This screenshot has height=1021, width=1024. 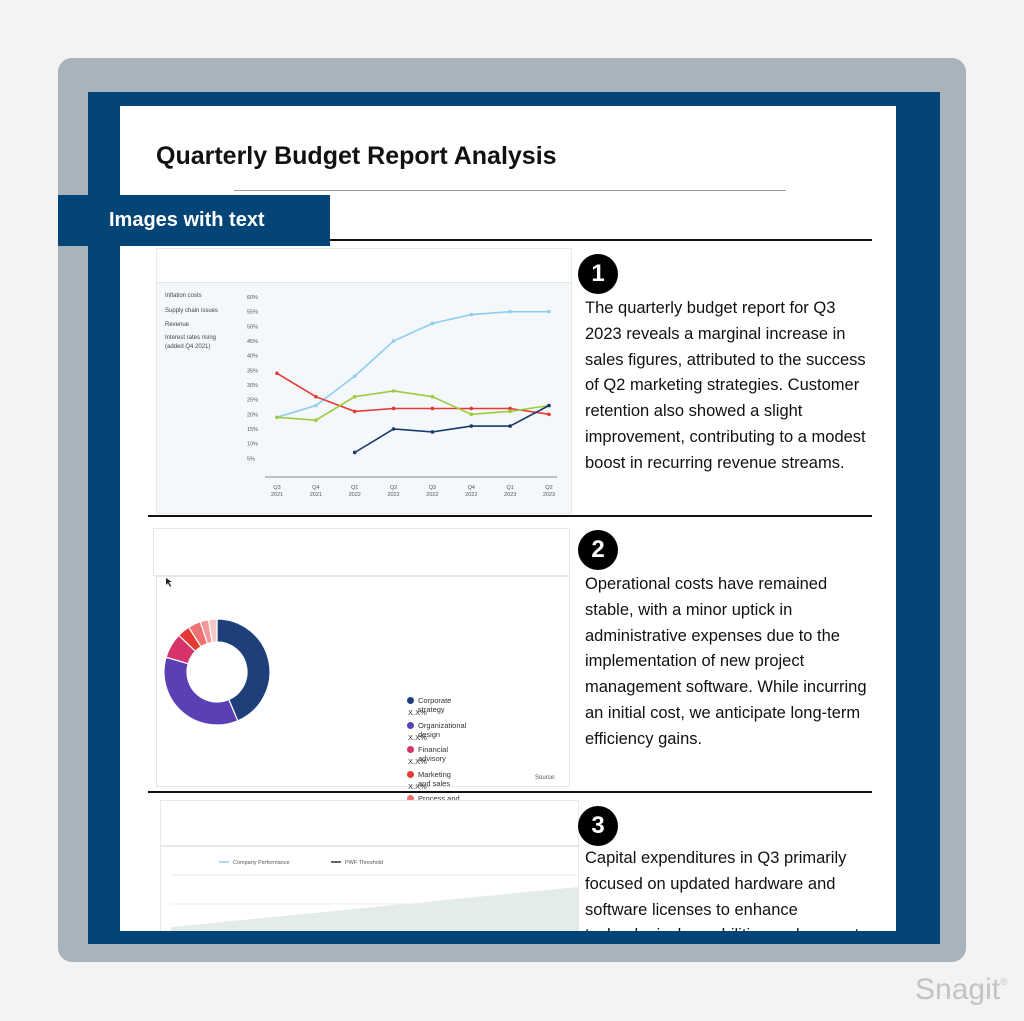 What do you see at coordinates (177, 325) in the screenshot?
I see `line-legend-item: Revenue` at bounding box center [177, 325].